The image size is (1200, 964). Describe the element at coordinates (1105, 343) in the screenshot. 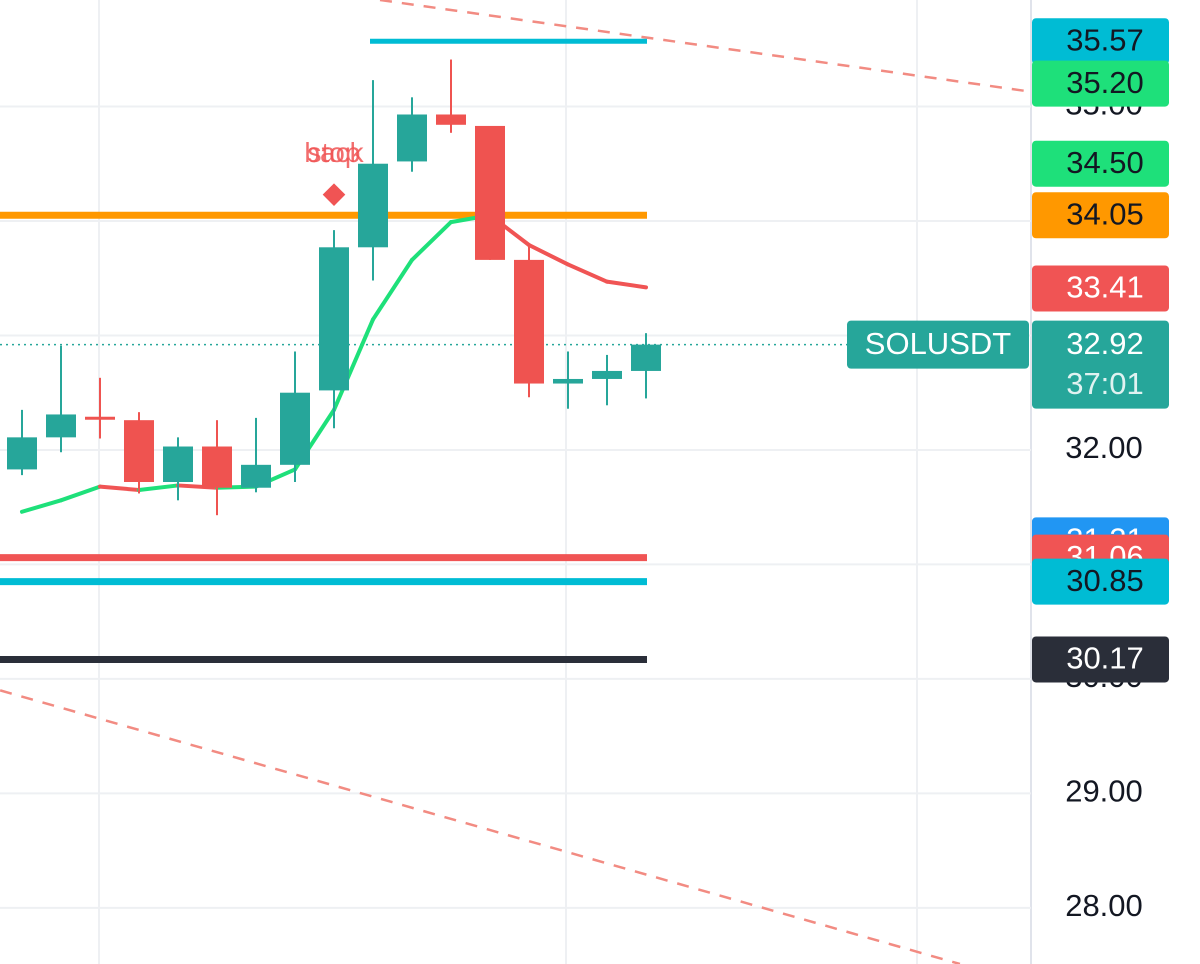

I see `last-price-label: 32.92` at that location.